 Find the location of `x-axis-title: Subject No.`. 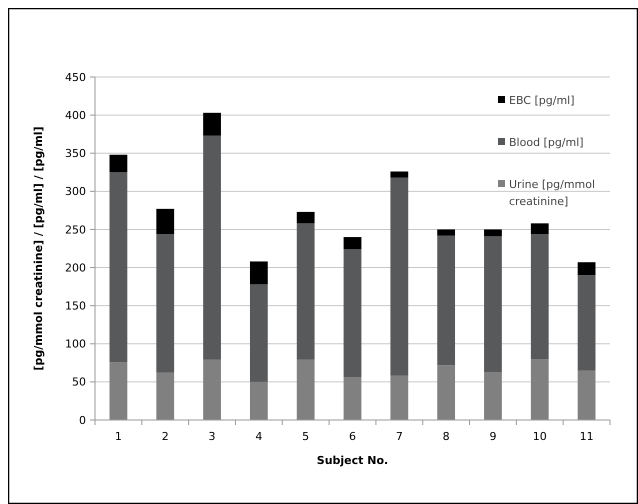

x-axis-title: Subject No. is located at coordinates (352, 460).